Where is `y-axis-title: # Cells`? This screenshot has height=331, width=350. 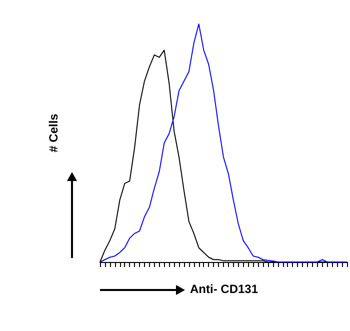 y-axis-title: # Cells is located at coordinates (53, 133).